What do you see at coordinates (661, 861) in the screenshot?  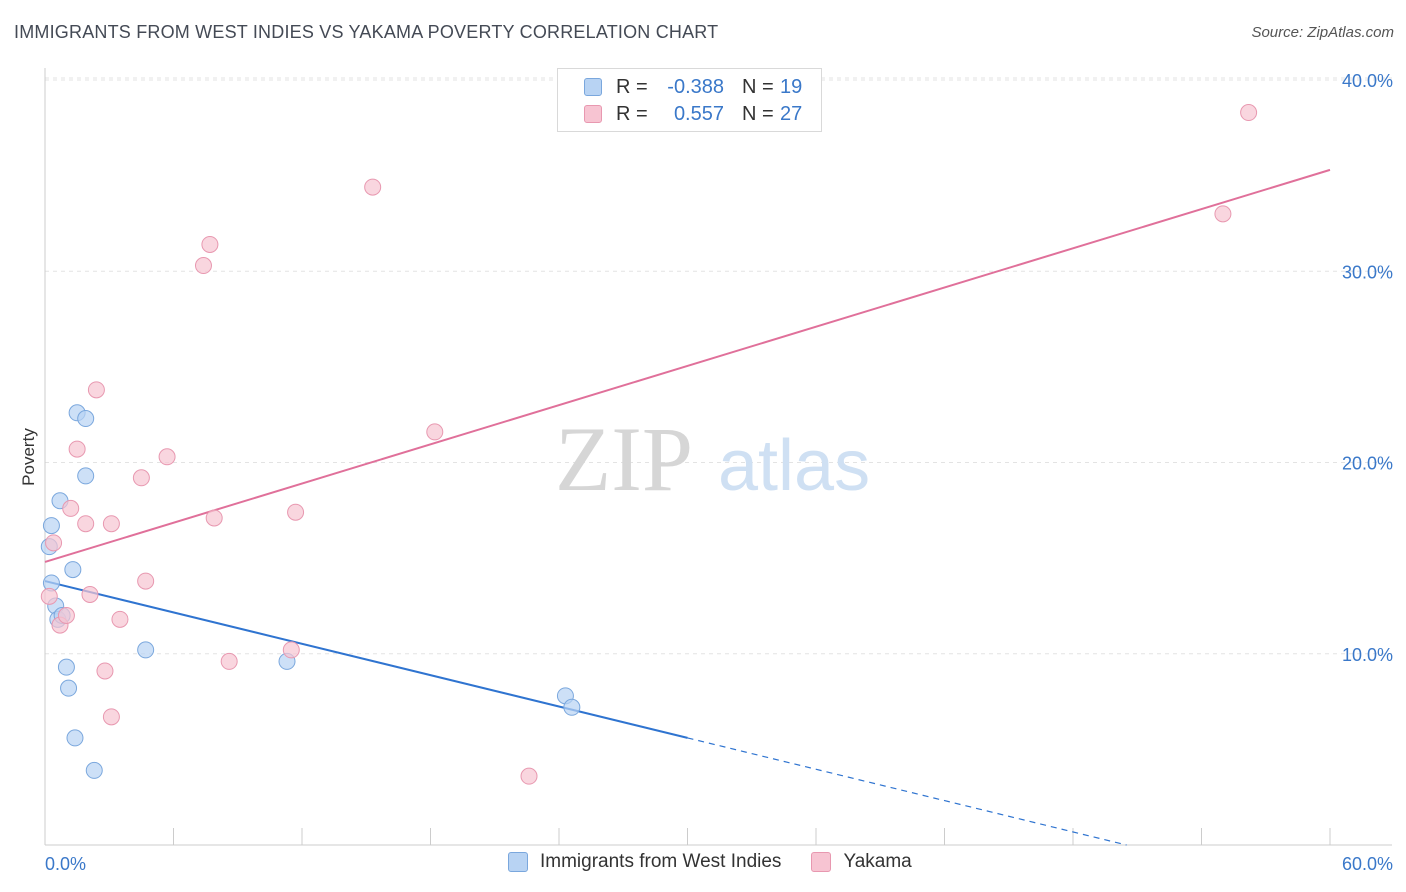 I see `legend-label: Immigrants from West Indies` at bounding box center [661, 861].